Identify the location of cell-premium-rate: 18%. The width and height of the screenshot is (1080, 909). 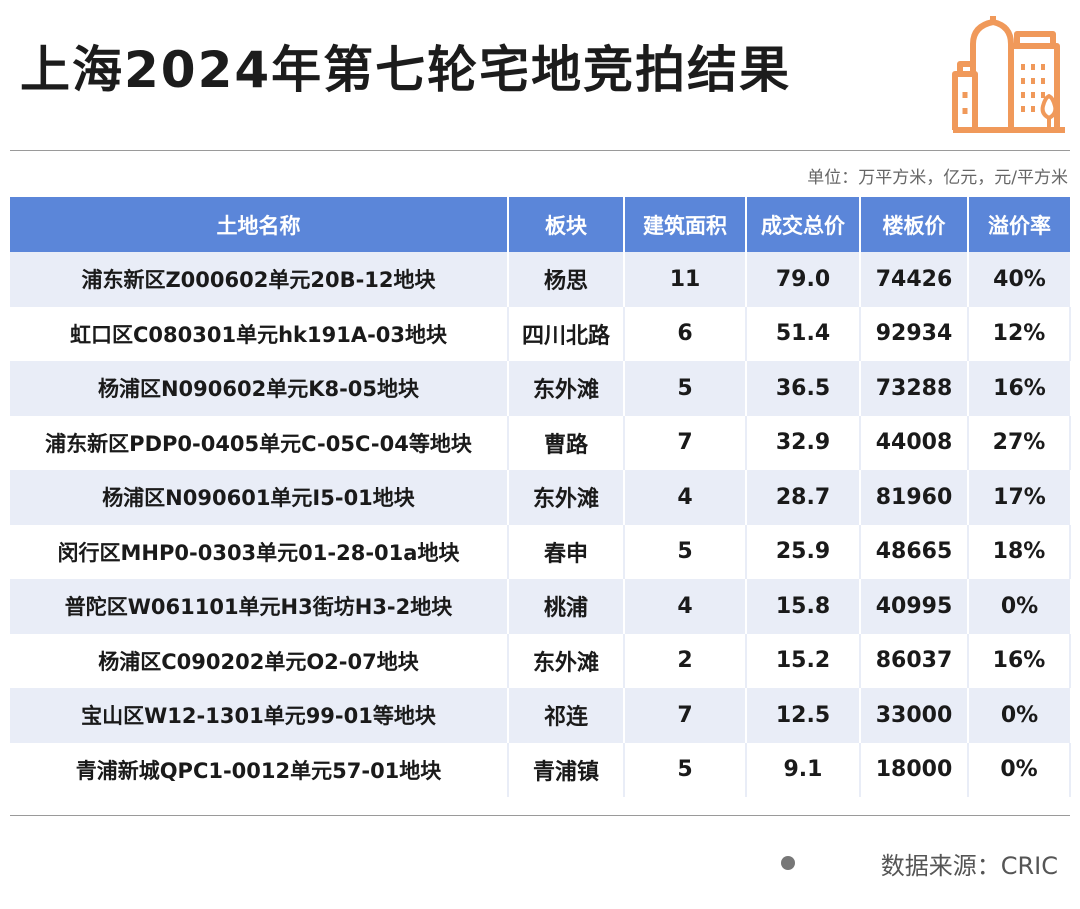
(1019, 551).